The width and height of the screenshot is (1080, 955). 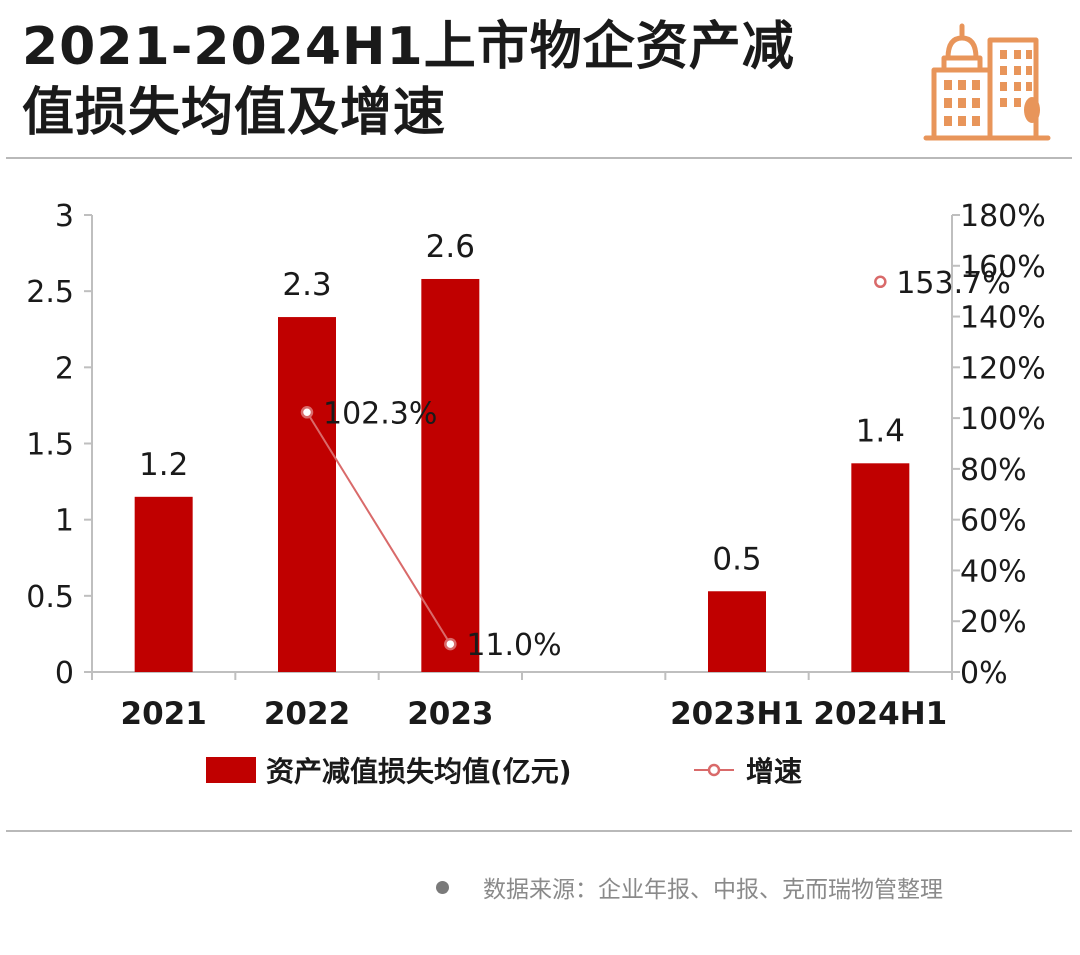 What do you see at coordinates (993, 571) in the screenshot?
I see `right-tick-label: 40%` at bounding box center [993, 571].